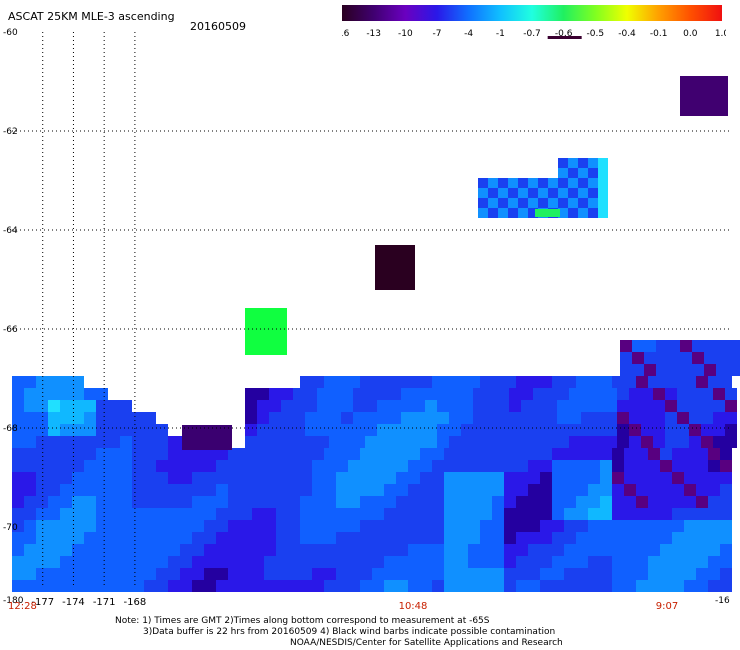  What do you see at coordinates (405, 34) in the screenshot?
I see `colorbar-tick-label: -10` at bounding box center [405, 34].